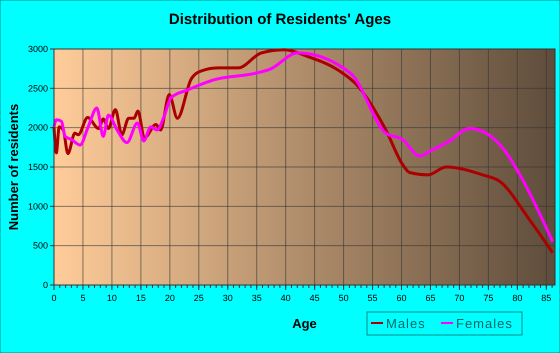 The width and height of the screenshot is (560, 353). Describe the element at coordinates (38, 167) in the screenshot. I see `y-tick-label: 1500` at that location.